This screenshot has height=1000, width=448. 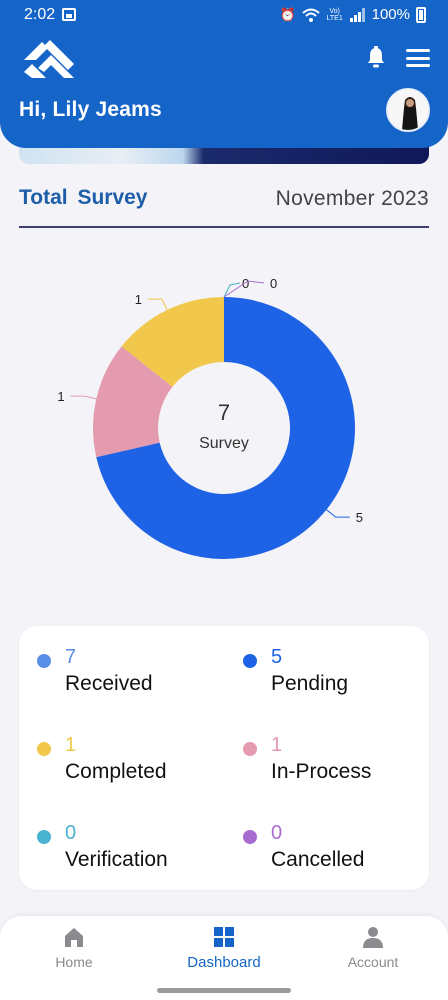 I want to click on leader-line-cancelled, so click(x=244, y=289).